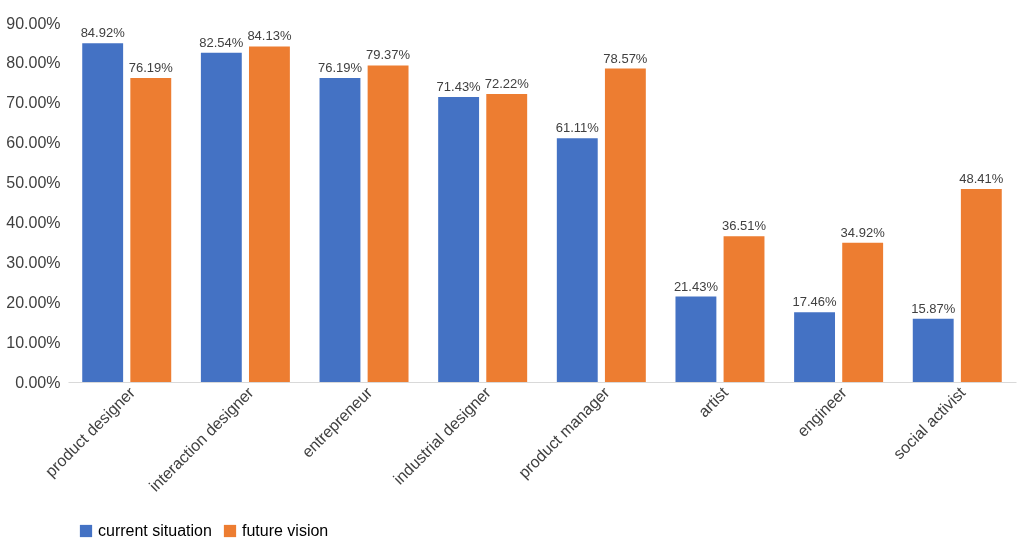 The image size is (1026, 554). I want to click on data-label: 71.43%, so click(459, 87).